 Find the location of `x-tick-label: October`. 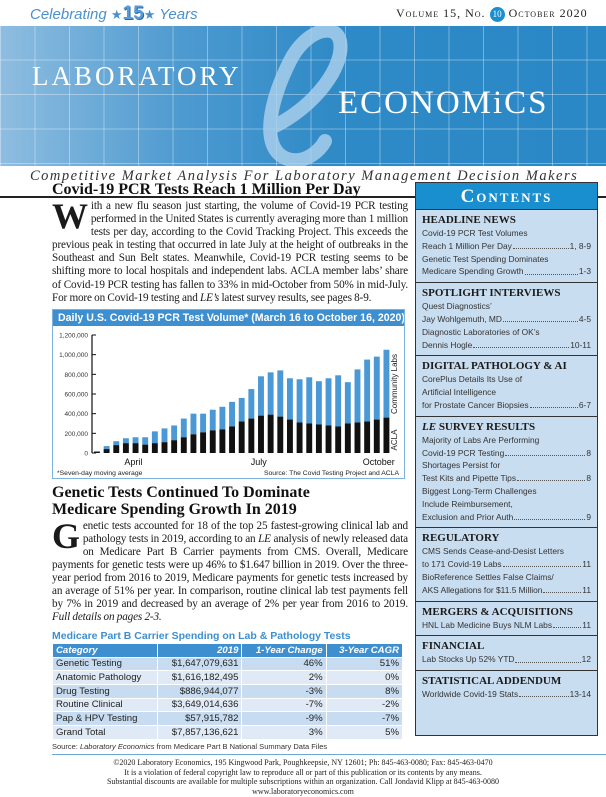

x-tick-label: October is located at coordinates (379, 462).